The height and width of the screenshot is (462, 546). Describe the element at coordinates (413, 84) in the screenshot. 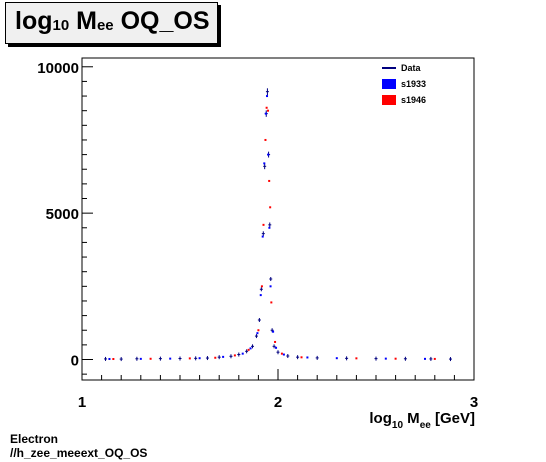

I see `legend-label: s1933` at that location.